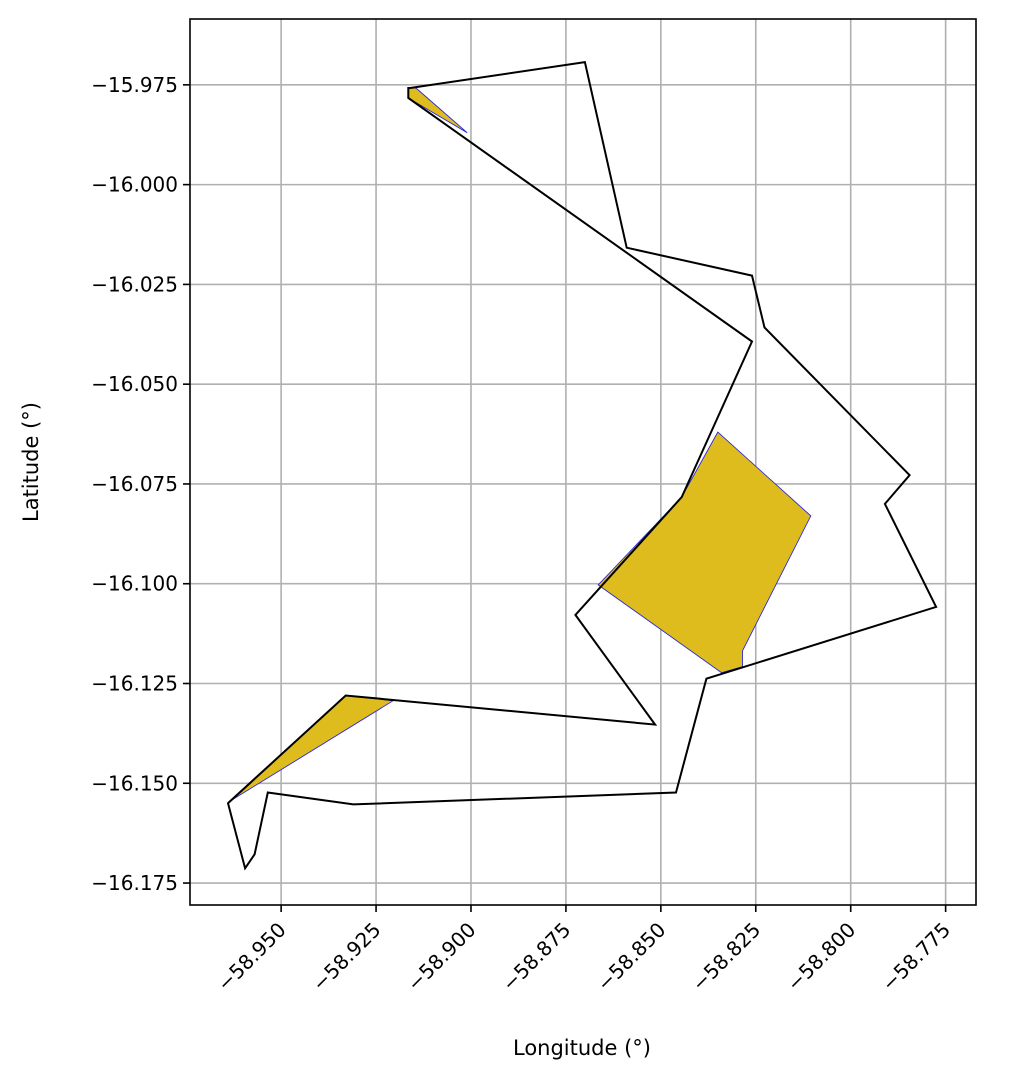 This screenshot has height=1081, width=1018. Describe the element at coordinates (134, 484) in the screenshot. I see `y-tick-label: −16.075` at that location.